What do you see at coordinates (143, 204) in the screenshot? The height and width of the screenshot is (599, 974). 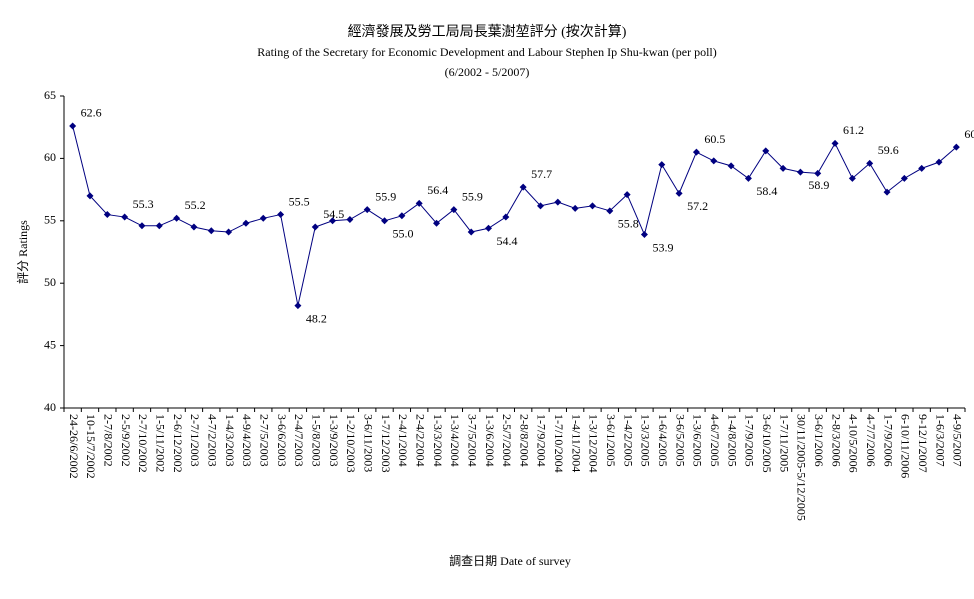 I see `data-label: 55.3` at bounding box center [143, 204].